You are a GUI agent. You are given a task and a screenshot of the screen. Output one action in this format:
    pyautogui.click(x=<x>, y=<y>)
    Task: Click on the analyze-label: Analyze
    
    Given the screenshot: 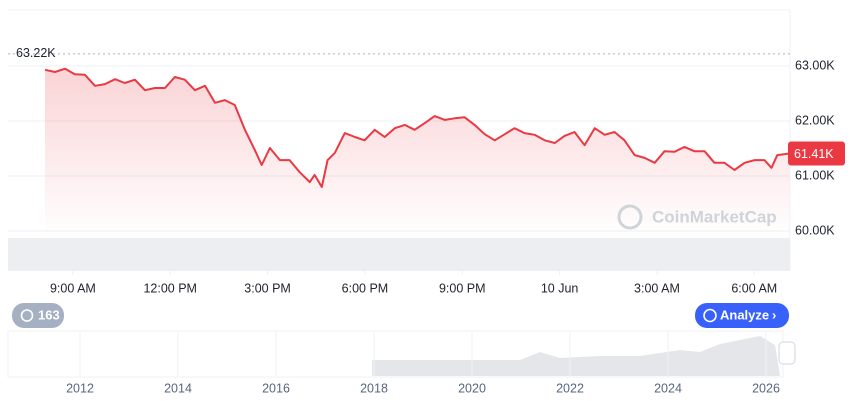 What is the action you would take?
    pyautogui.click(x=744, y=314)
    